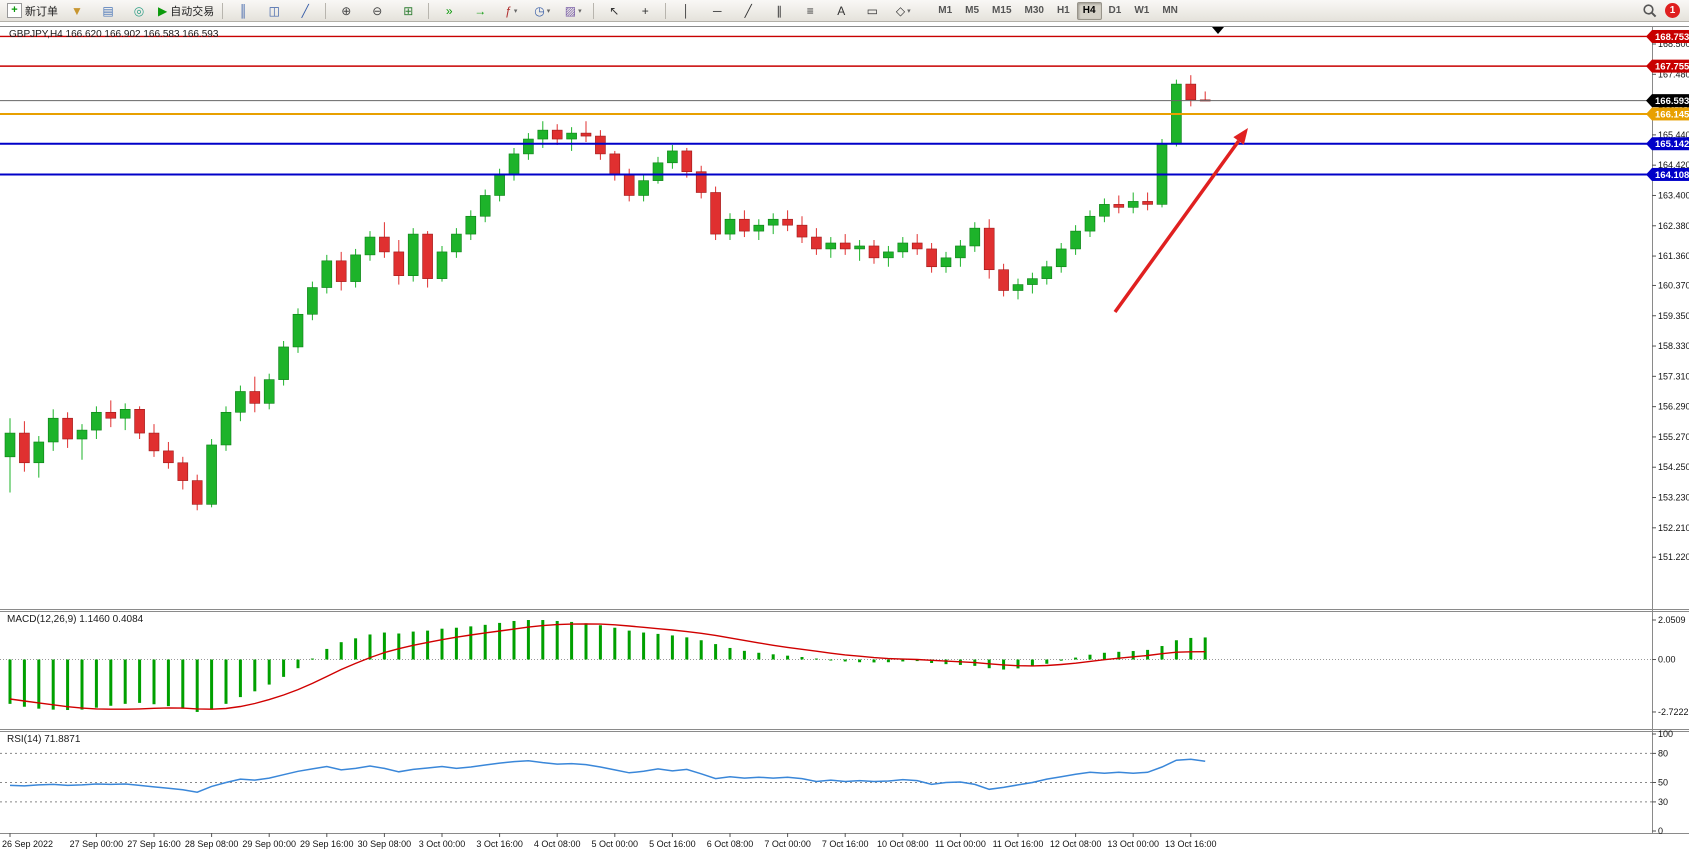 Image resolution: width=1689 pixels, height=859 pixels. Describe the element at coordinates (841, 11) in the screenshot. I see `text-button: A` at that location.